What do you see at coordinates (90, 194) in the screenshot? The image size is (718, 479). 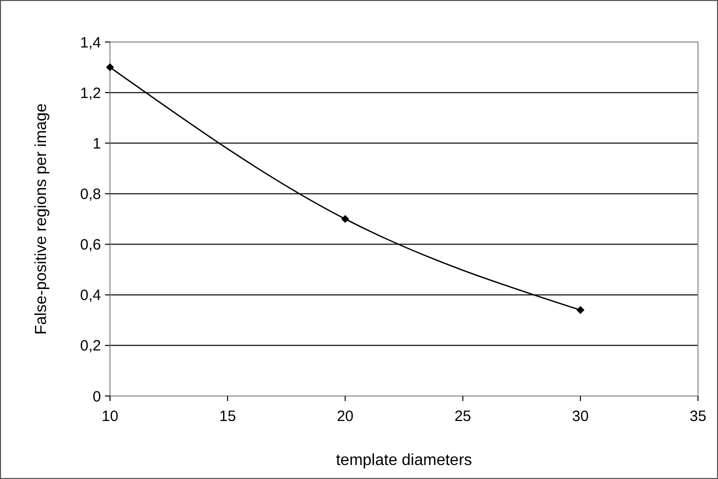 I see `y-tick-label: 0,8` at bounding box center [90, 194].